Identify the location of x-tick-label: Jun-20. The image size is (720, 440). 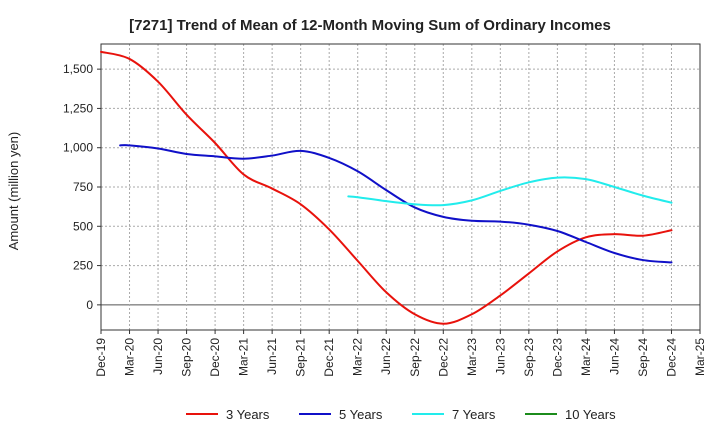
(158, 356).